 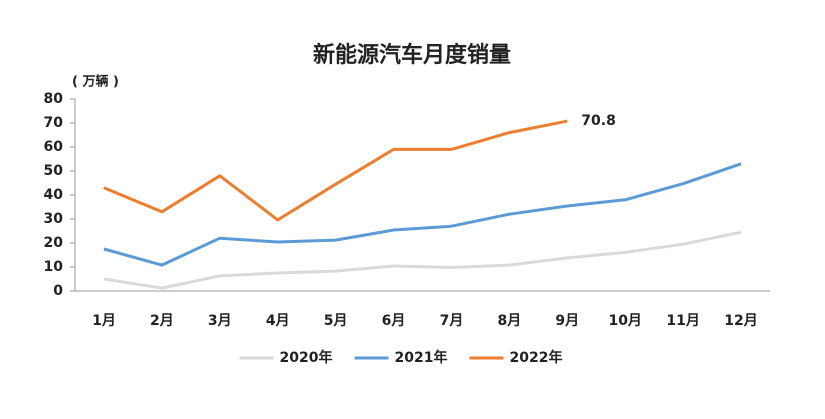 What do you see at coordinates (278, 321) in the screenshot?
I see `x-tick-label: 4月` at bounding box center [278, 321].